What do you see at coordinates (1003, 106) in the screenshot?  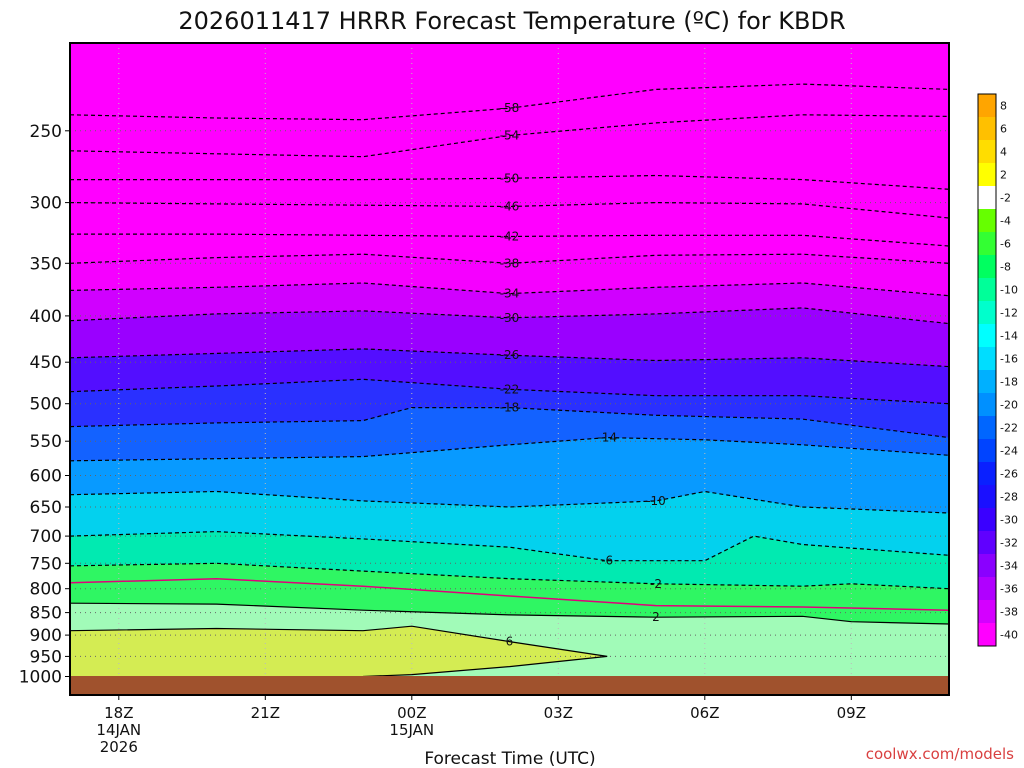 I see `colorbar-label: 8` at bounding box center [1003, 106].